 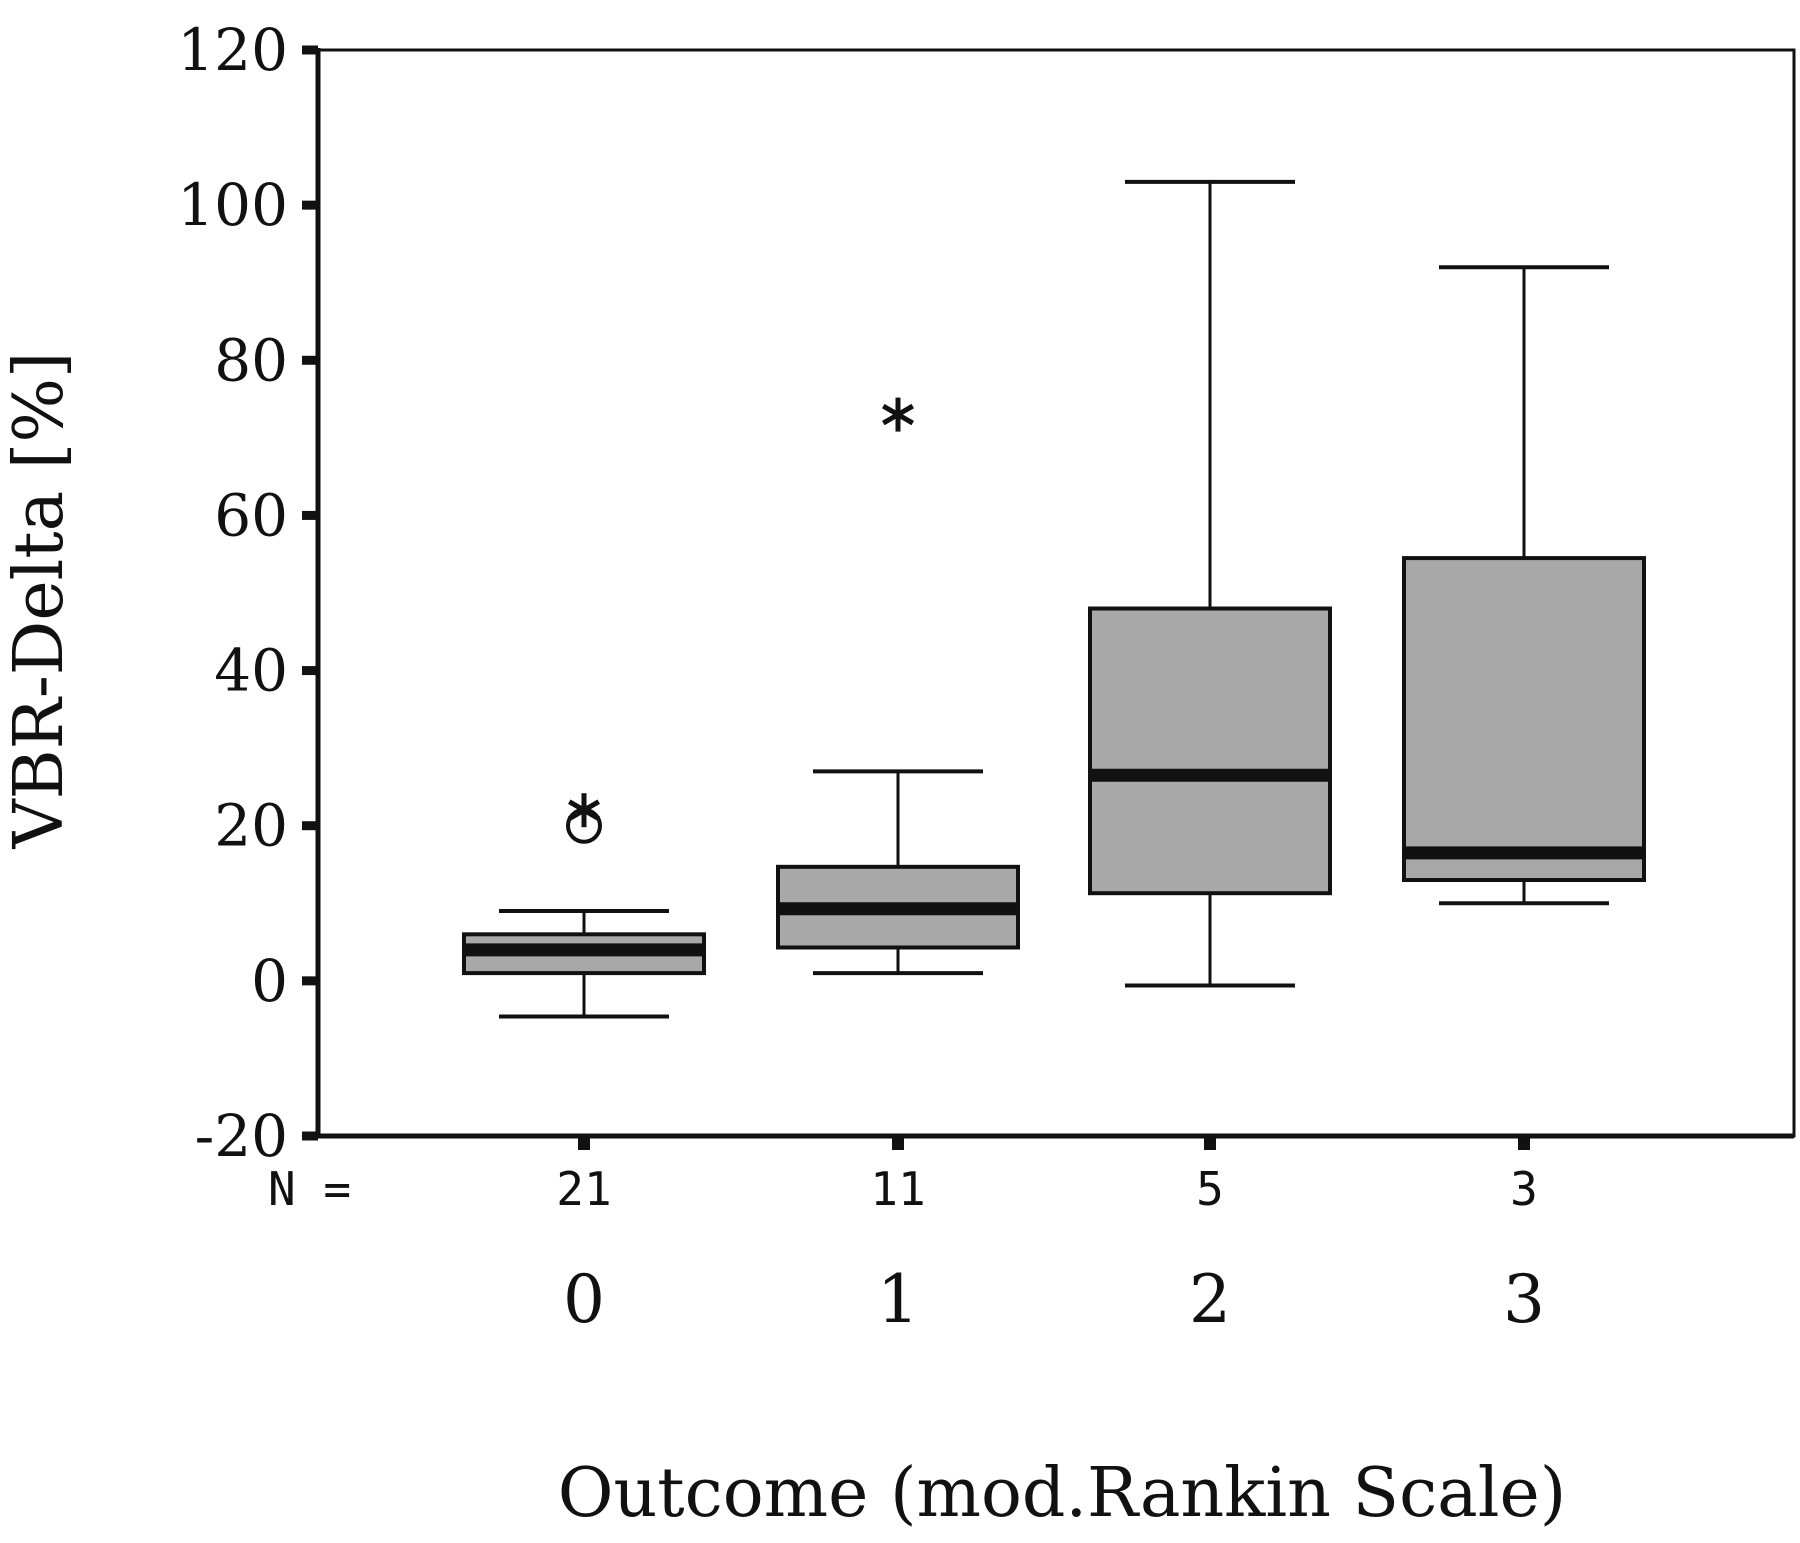 I want to click on category-label: 0, so click(x=584, y=1299).